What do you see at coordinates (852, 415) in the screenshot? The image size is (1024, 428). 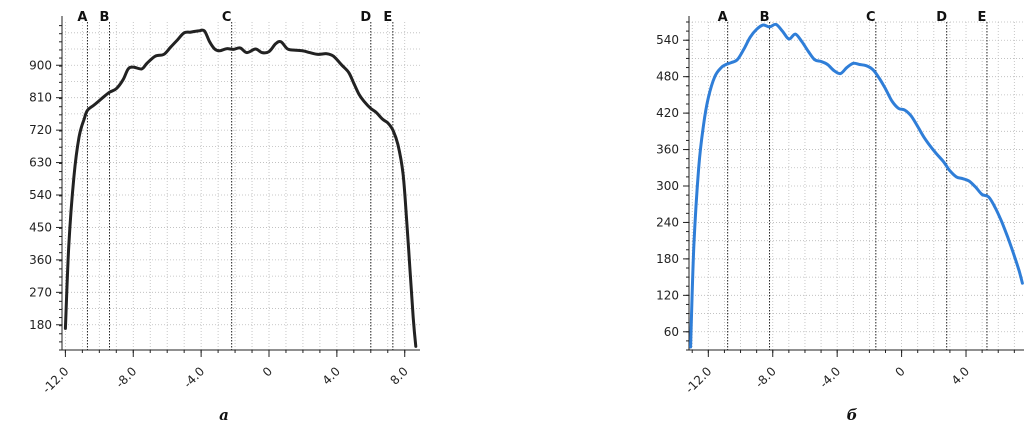 I see `panel-label: б` at bounding box center [852, 415].